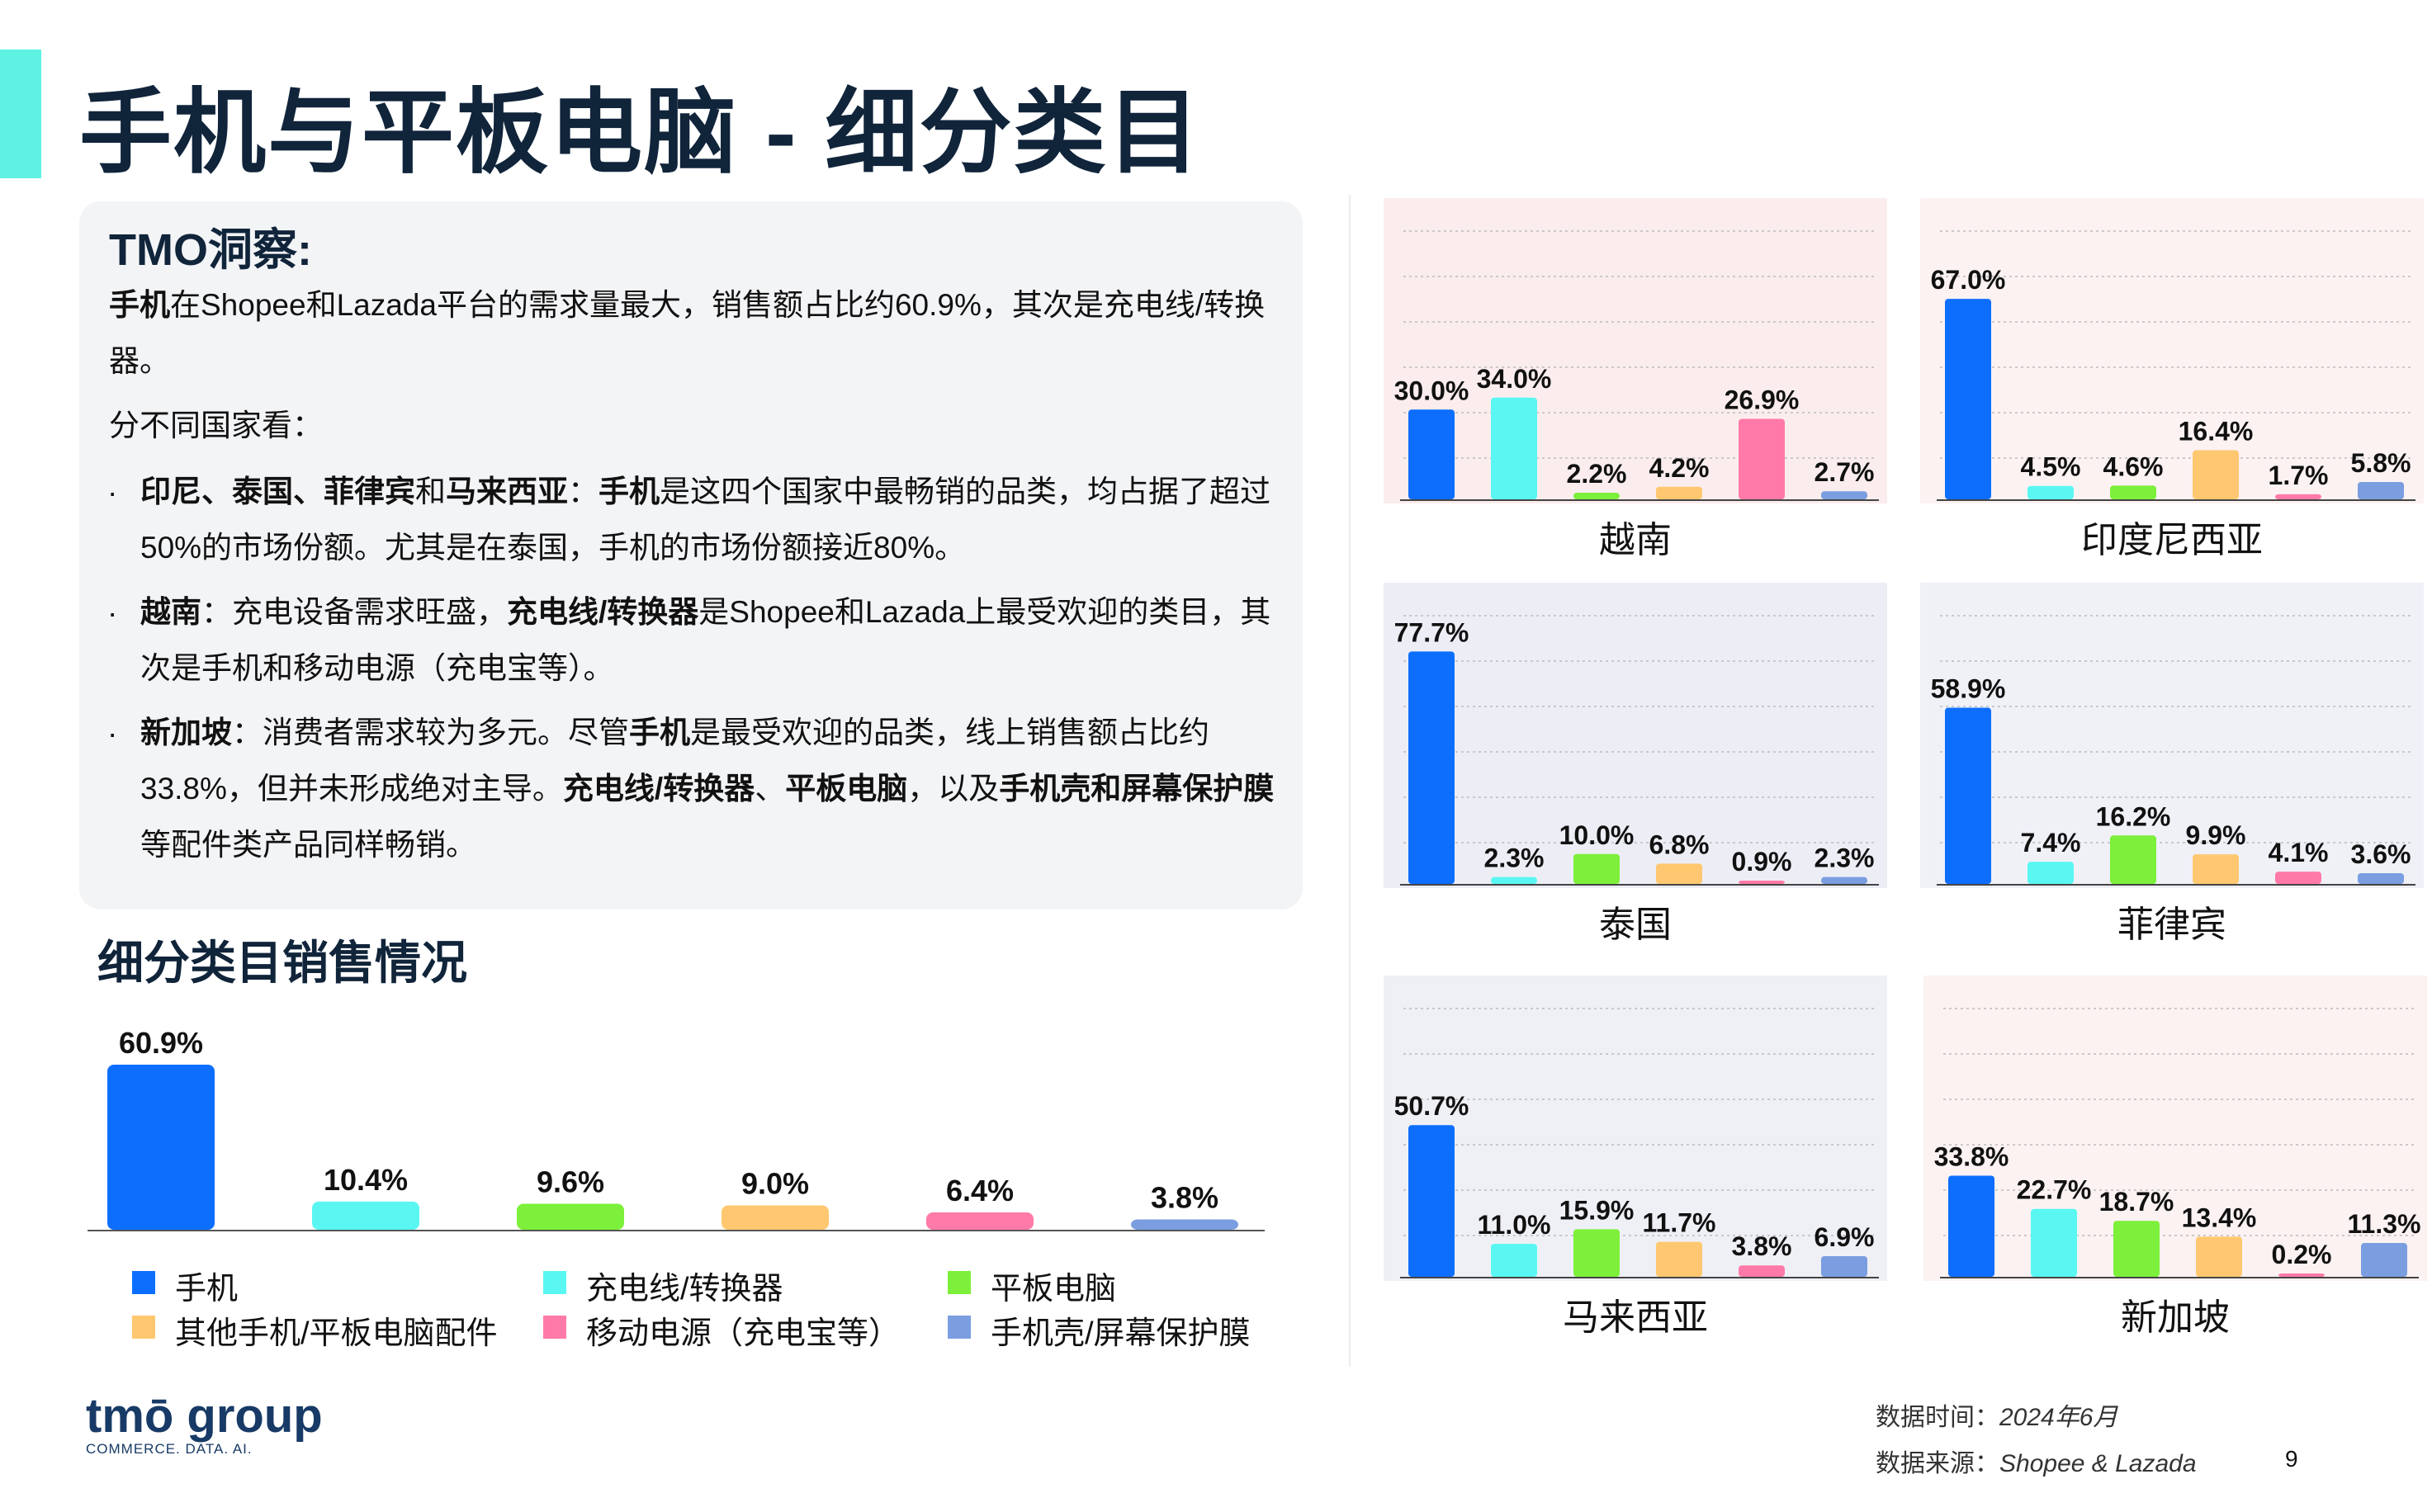 The height and width of the screenshot is (1512, 2432). I want to click on country-bar-label: 11.0%, so click(1514, 1225).